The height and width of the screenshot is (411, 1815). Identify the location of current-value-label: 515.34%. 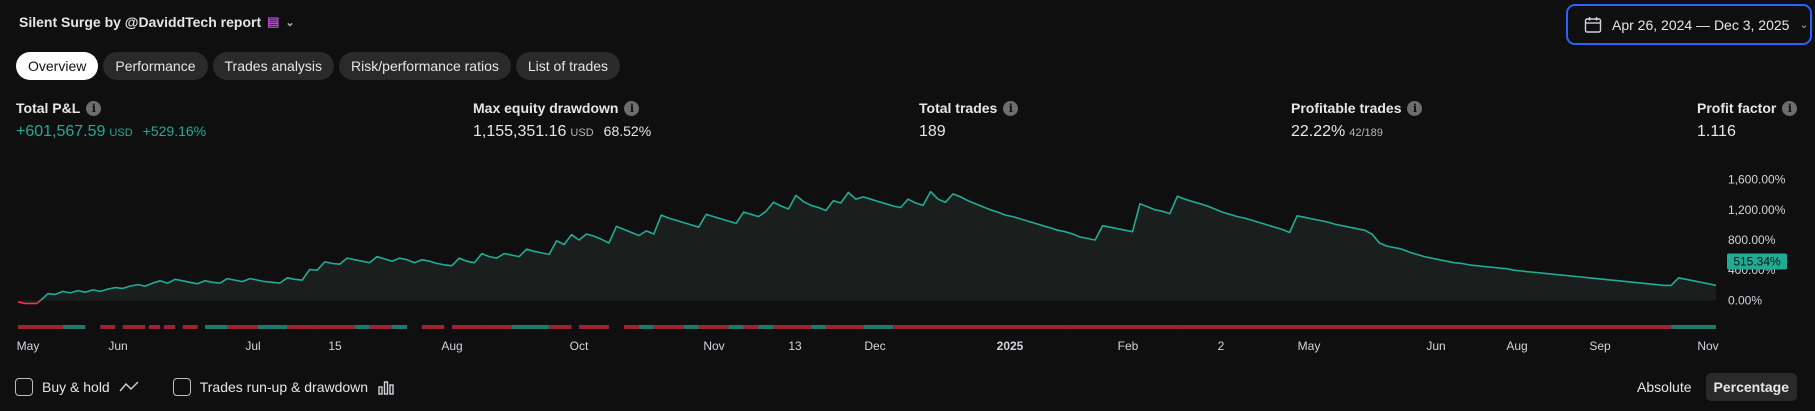
(1757, 262).